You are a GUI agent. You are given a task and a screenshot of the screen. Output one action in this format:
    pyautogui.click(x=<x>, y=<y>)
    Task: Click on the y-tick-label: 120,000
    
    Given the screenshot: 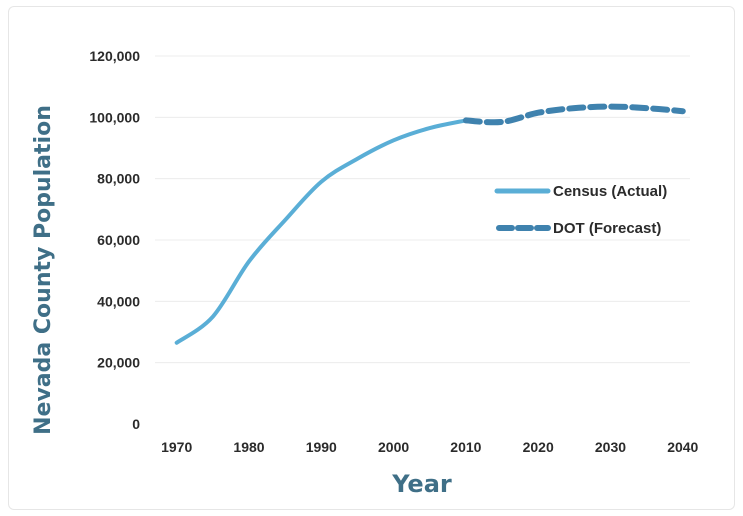 What is the action you would take?
    pyautogui.click(x=114, y=56)
    